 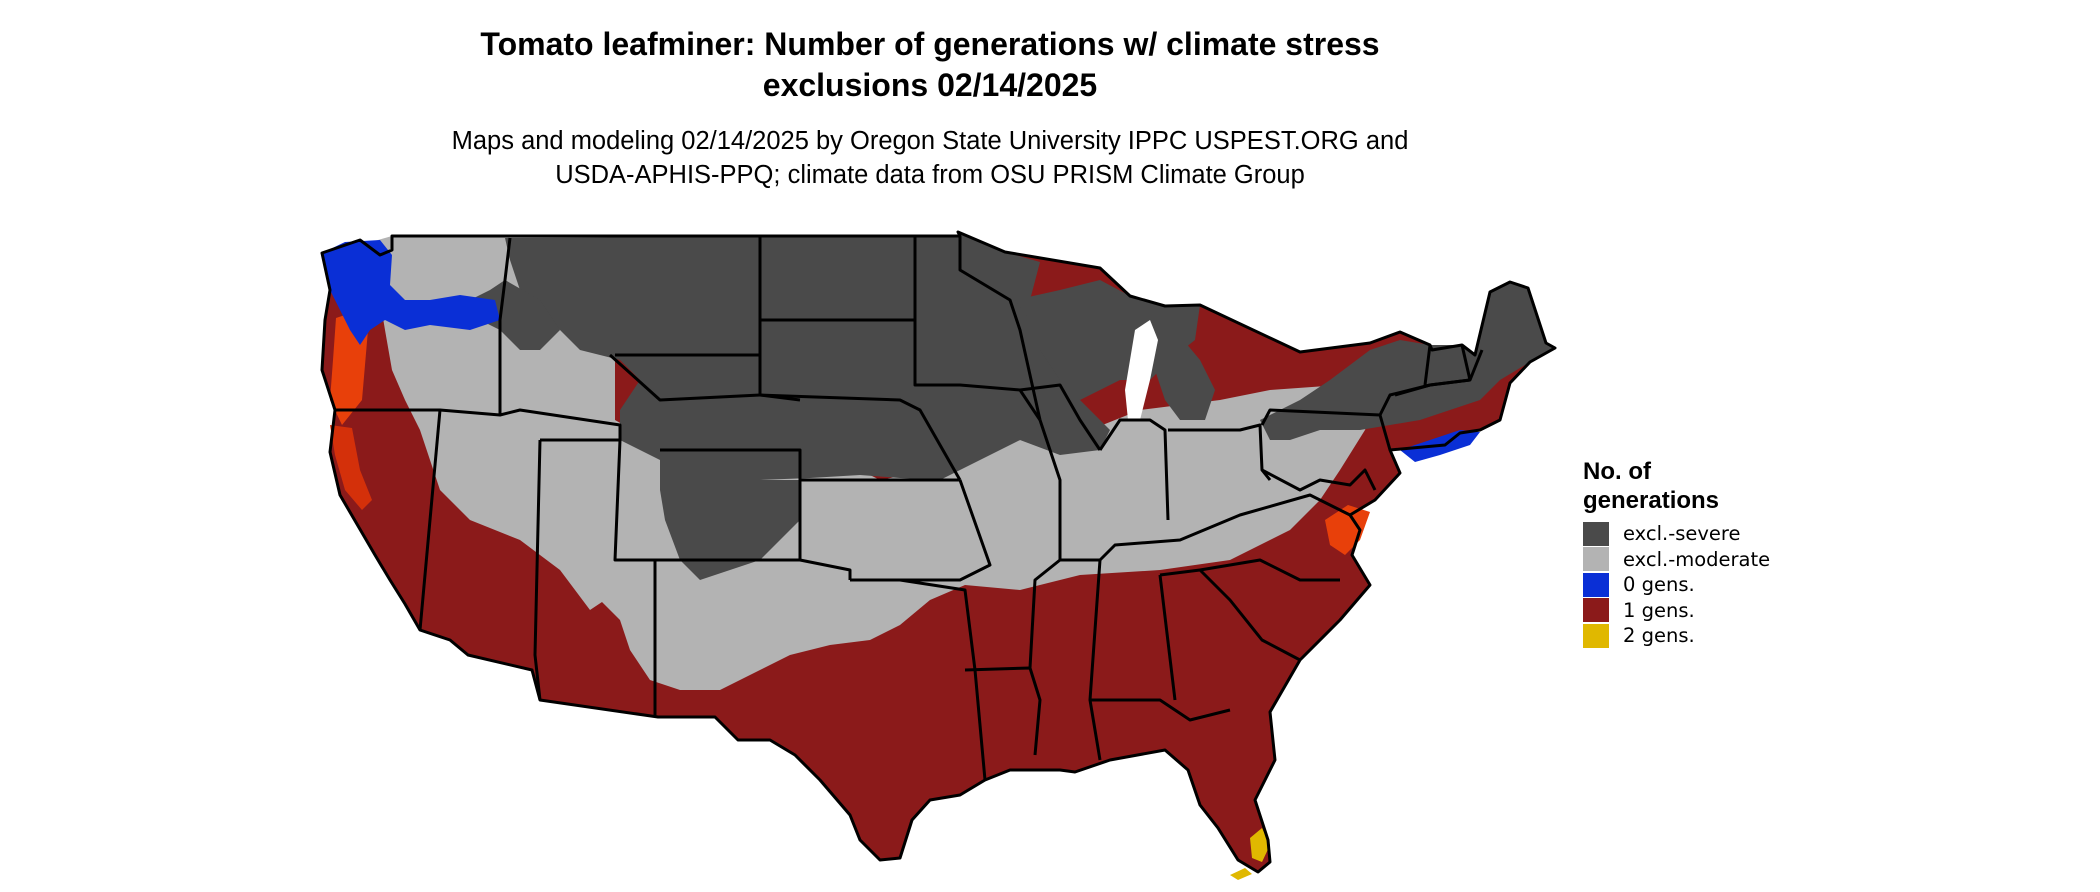 What do you see at coordinates (1596, 533) in the screenshot?
I see `legend-swatch-excl-severe` at bounding box center [1596, 533].